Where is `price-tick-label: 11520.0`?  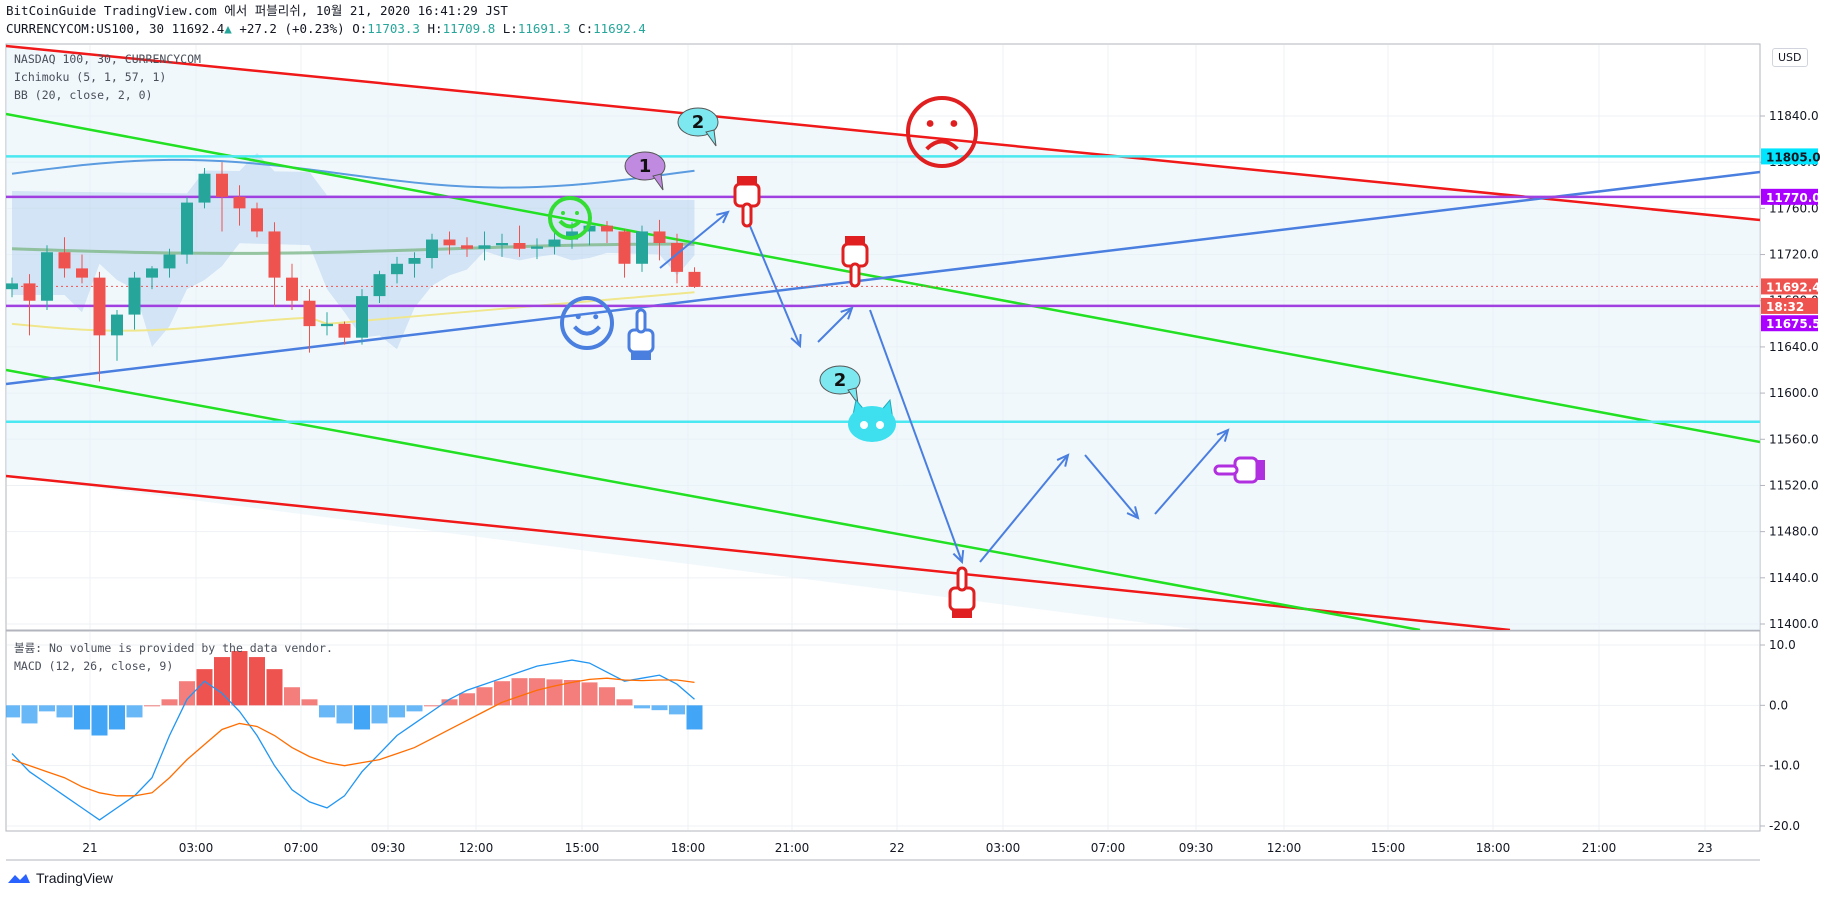 price-tick-label: 11520.0 is located at coordinates (1794, 485).